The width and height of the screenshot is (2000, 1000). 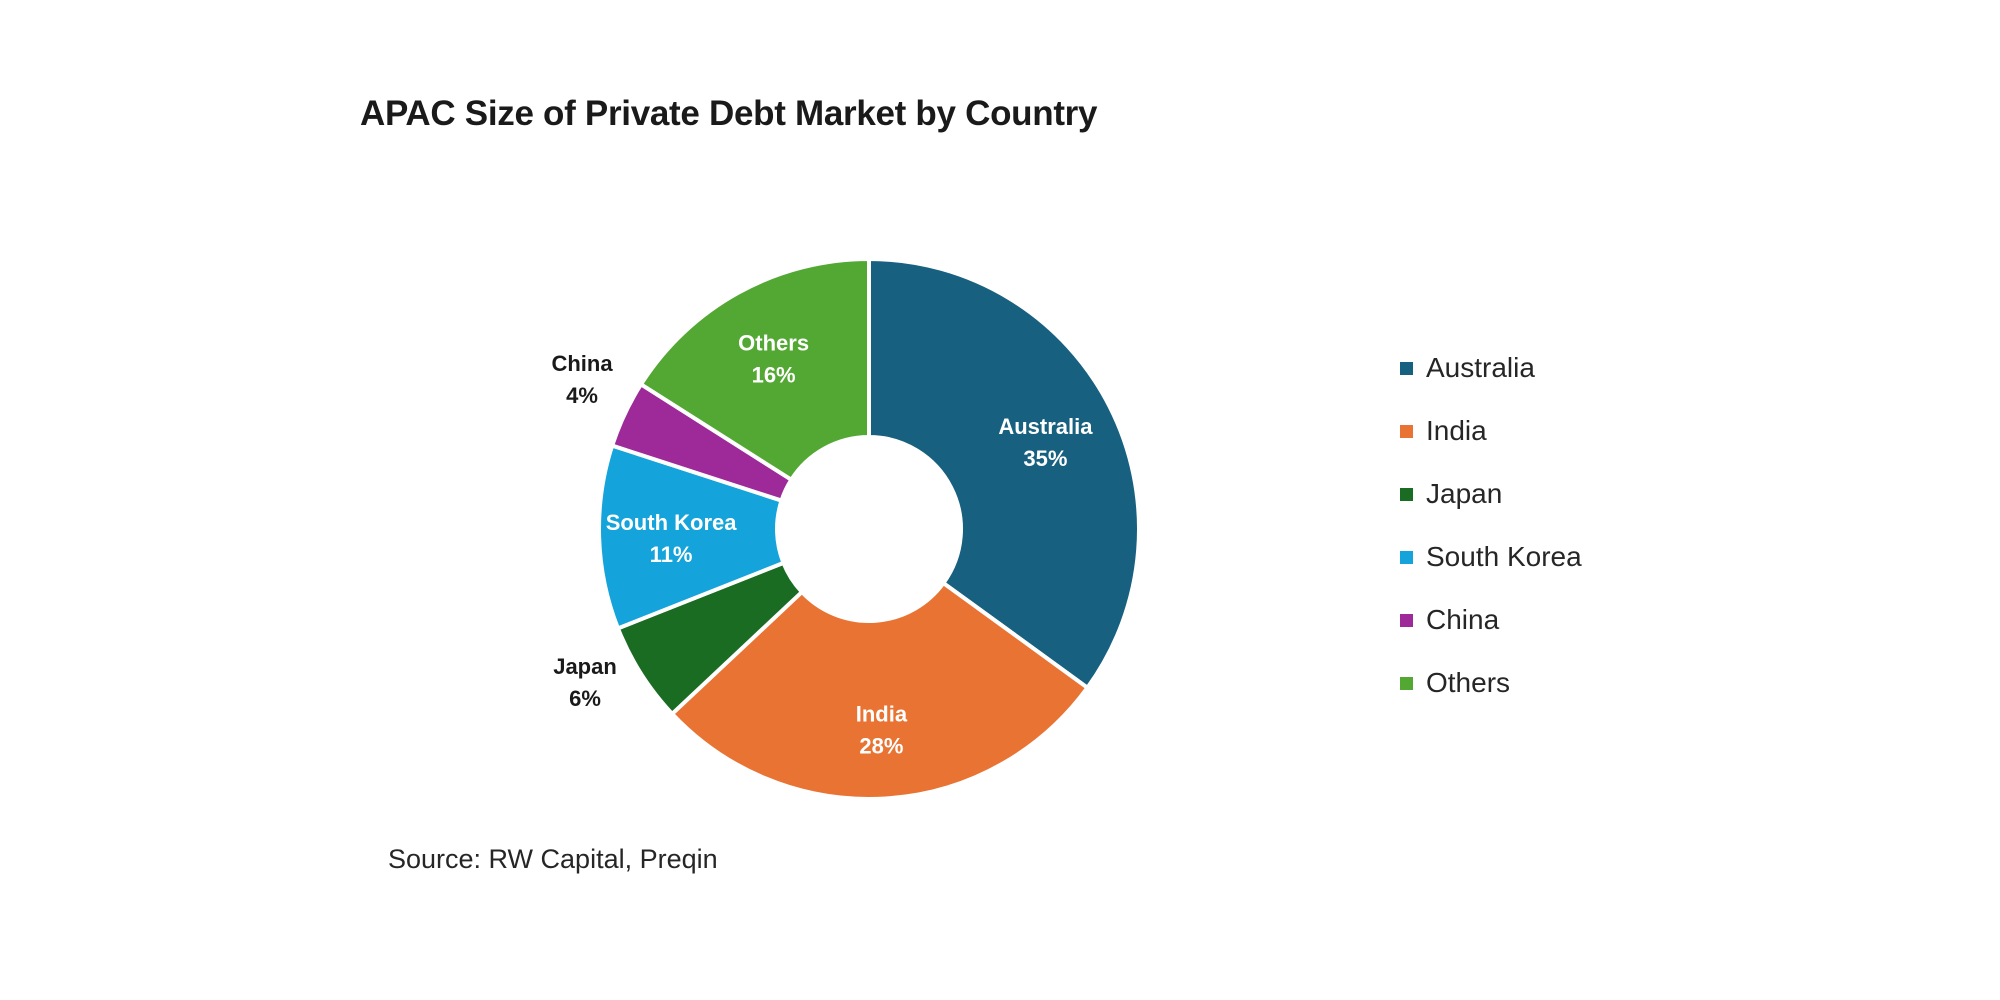 I want to click on data-label-japan: Japan 6%, so click(x=585, y=682).